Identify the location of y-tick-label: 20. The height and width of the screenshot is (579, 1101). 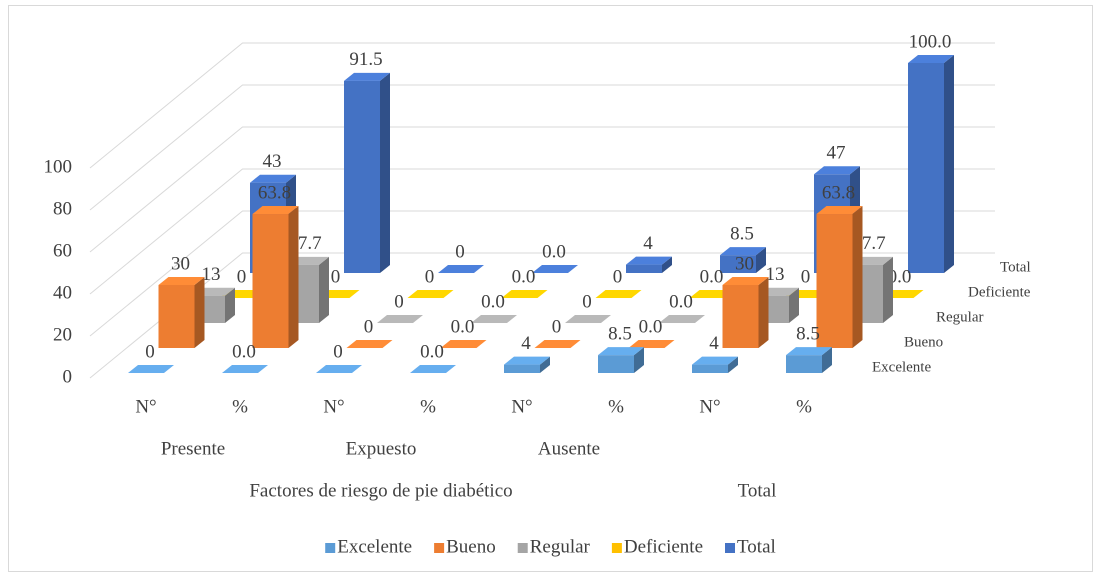
(62, 334).